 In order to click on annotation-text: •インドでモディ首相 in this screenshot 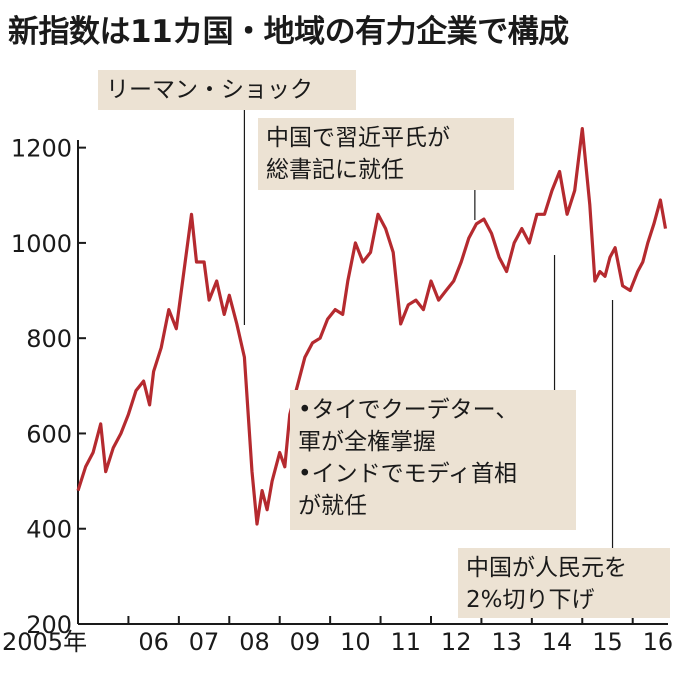, I will do `click(407, 474)`.